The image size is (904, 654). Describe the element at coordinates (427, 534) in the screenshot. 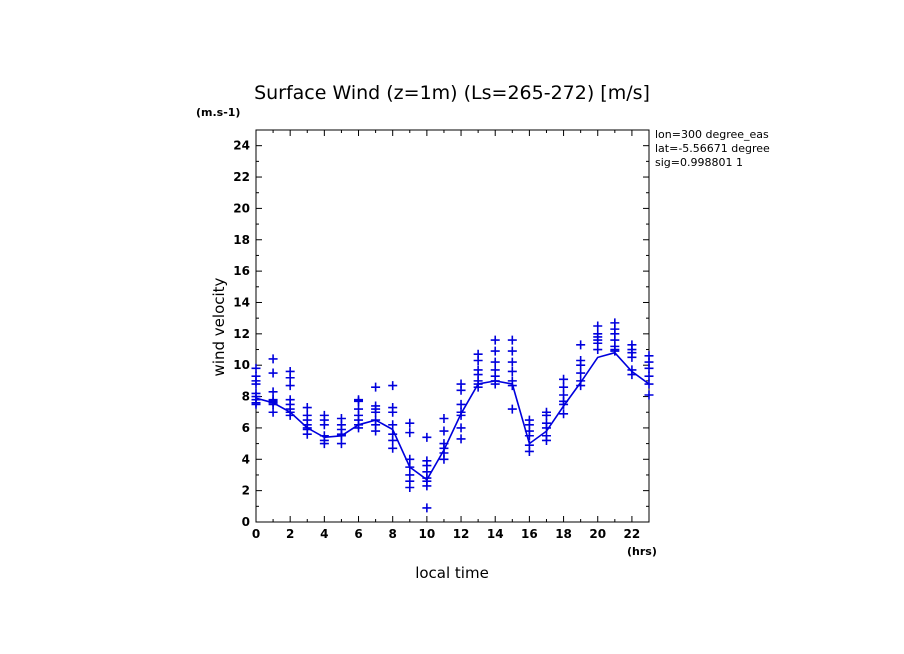

I see `x-tick-label: 10` at that location.